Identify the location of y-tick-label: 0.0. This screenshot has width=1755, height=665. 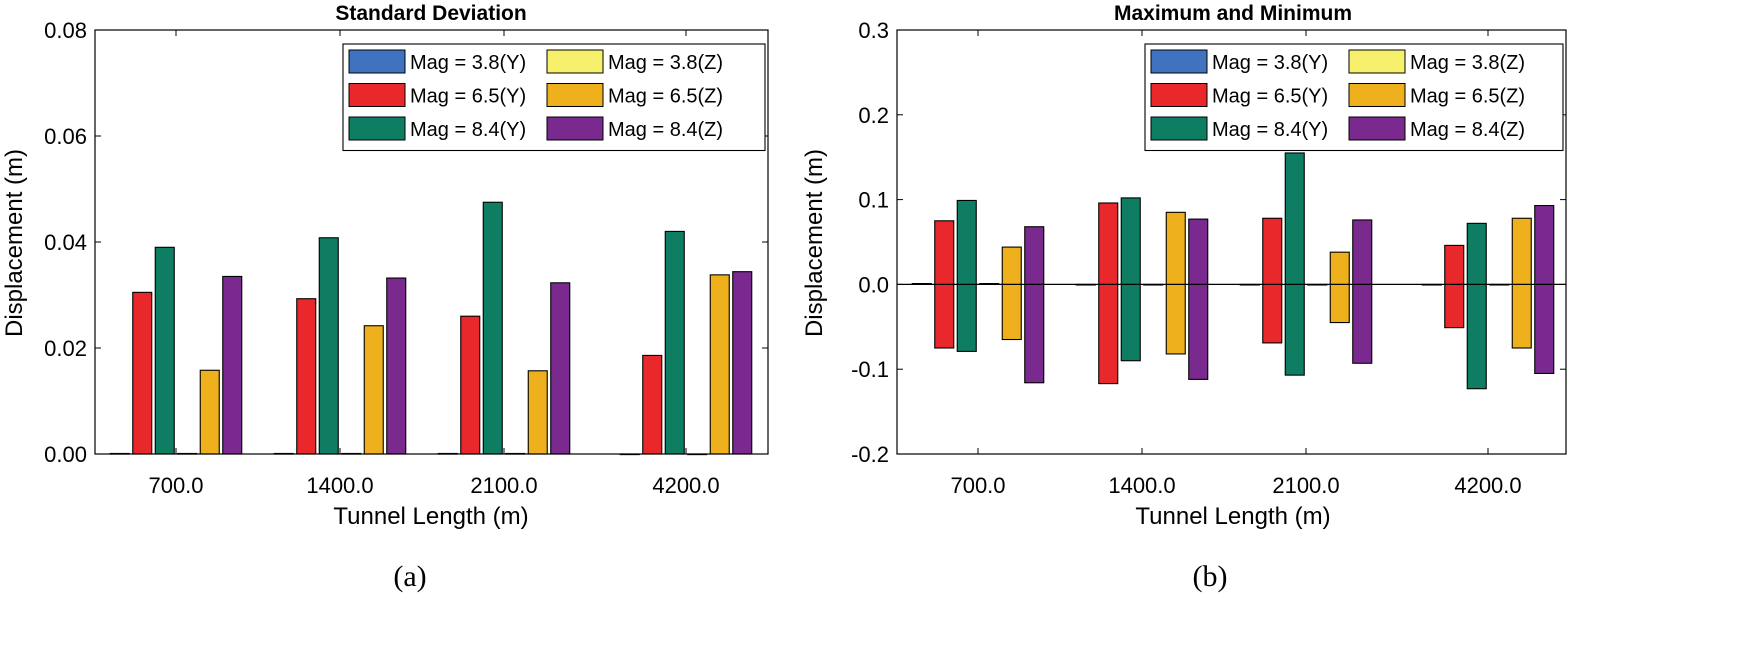
(873, 284).